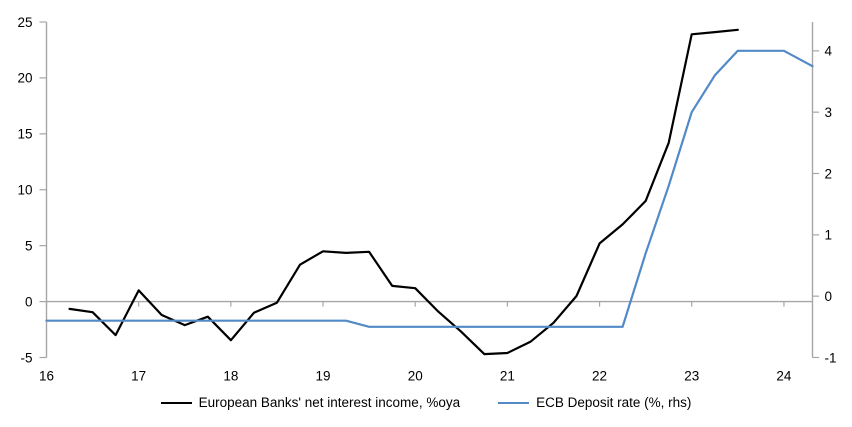 Image resolution: width=852 pixels, height=427 pixels. I want to click on right-axis-tick-label: 3, so click(829, 112).